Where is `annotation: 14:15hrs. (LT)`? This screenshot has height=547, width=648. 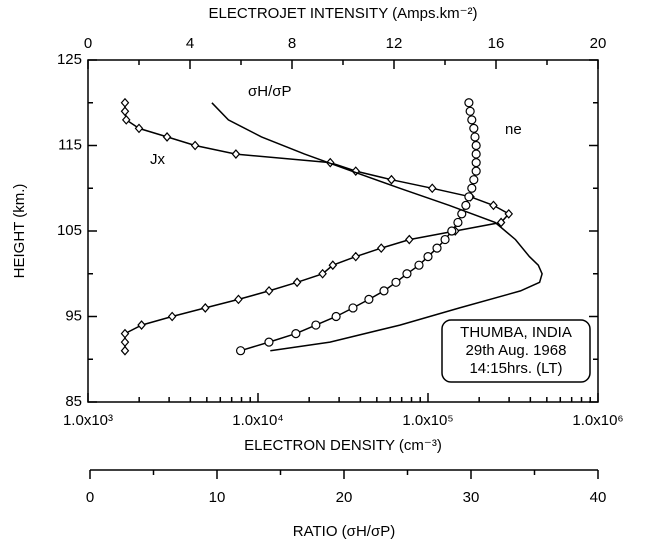
annotation: 14:15hrs. (LT) is located at coordinates (515, 368).